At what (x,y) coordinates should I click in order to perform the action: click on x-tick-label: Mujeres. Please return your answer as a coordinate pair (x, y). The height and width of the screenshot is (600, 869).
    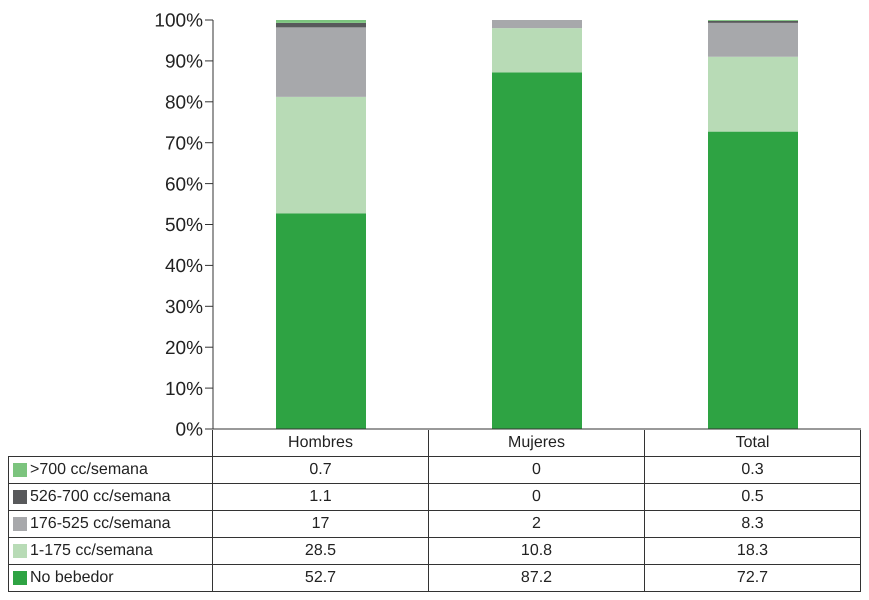
    Looking at the image, I should click on (537, 443).